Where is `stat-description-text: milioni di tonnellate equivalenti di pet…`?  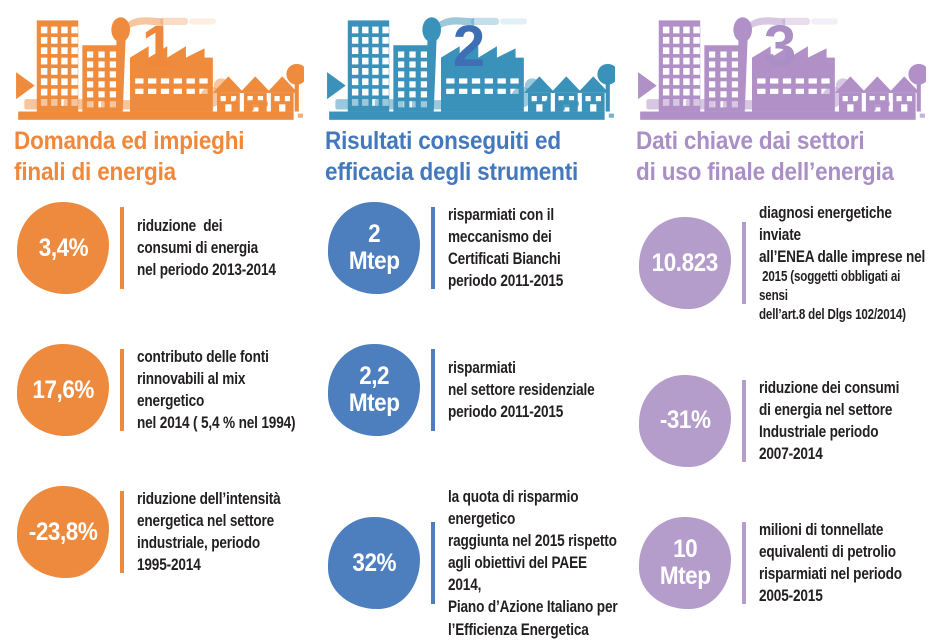
stat-description-text: milioni di tonnellate equivalenti di pet… is located at coordinates (830, 562).